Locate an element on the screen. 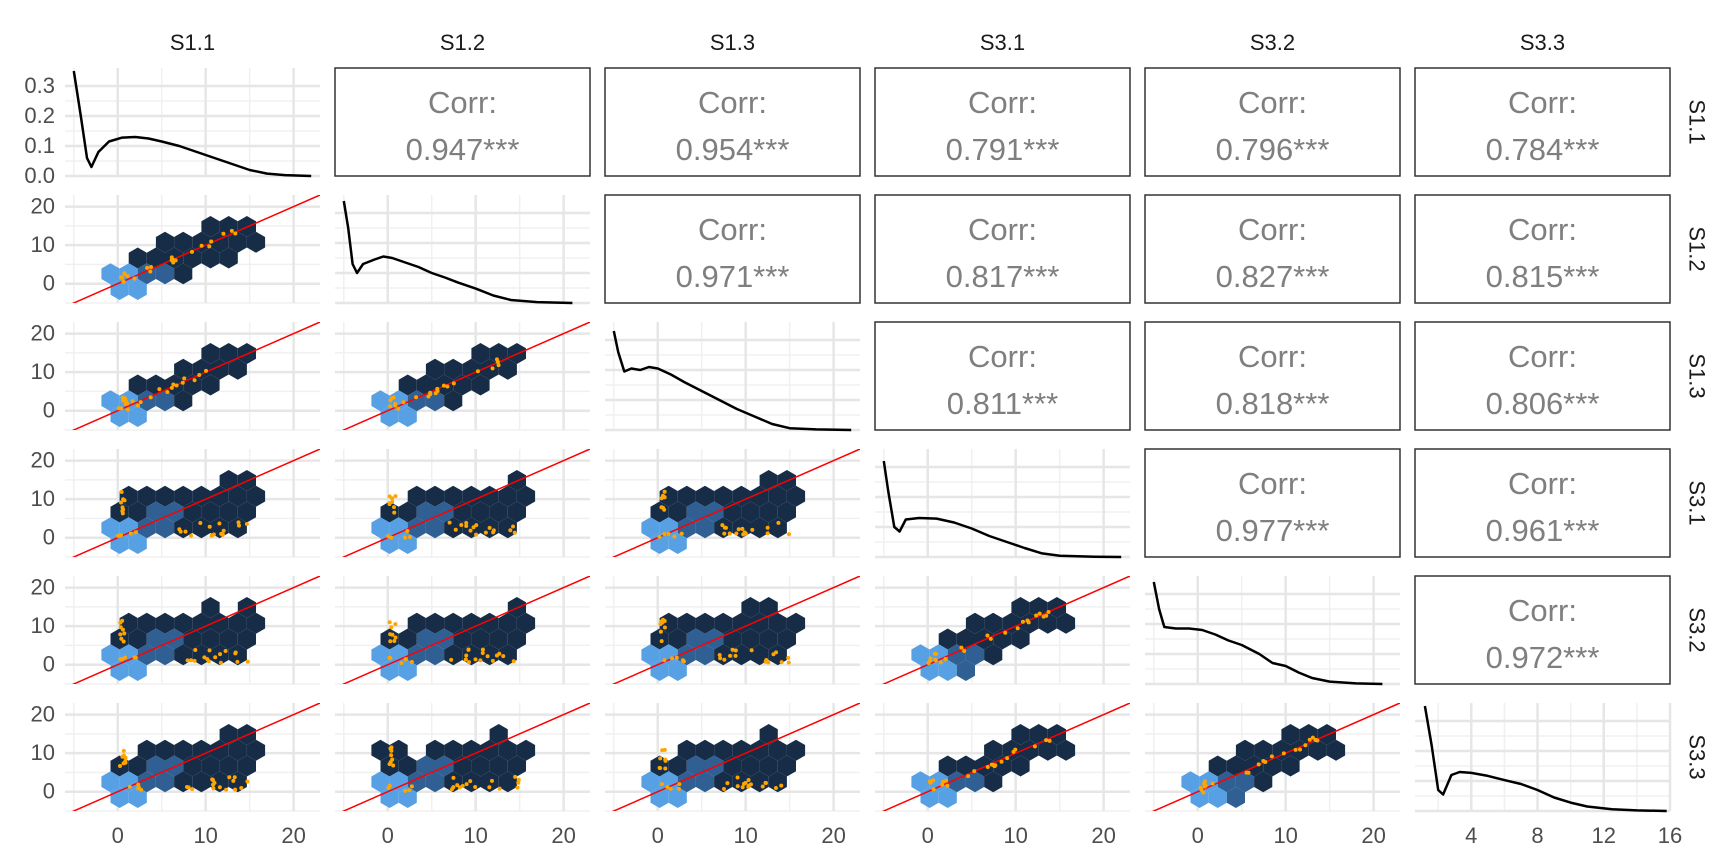  corr-value: 0.954*** is located at coordinates (733, 149).